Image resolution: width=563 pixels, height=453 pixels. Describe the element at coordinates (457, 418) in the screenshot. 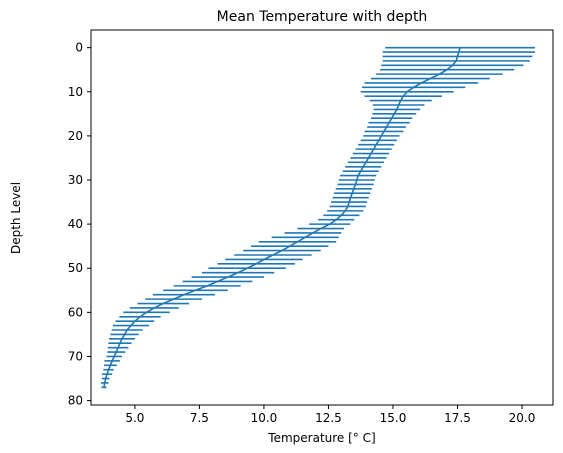

I see `x-tick-label: 17.5` at that location.